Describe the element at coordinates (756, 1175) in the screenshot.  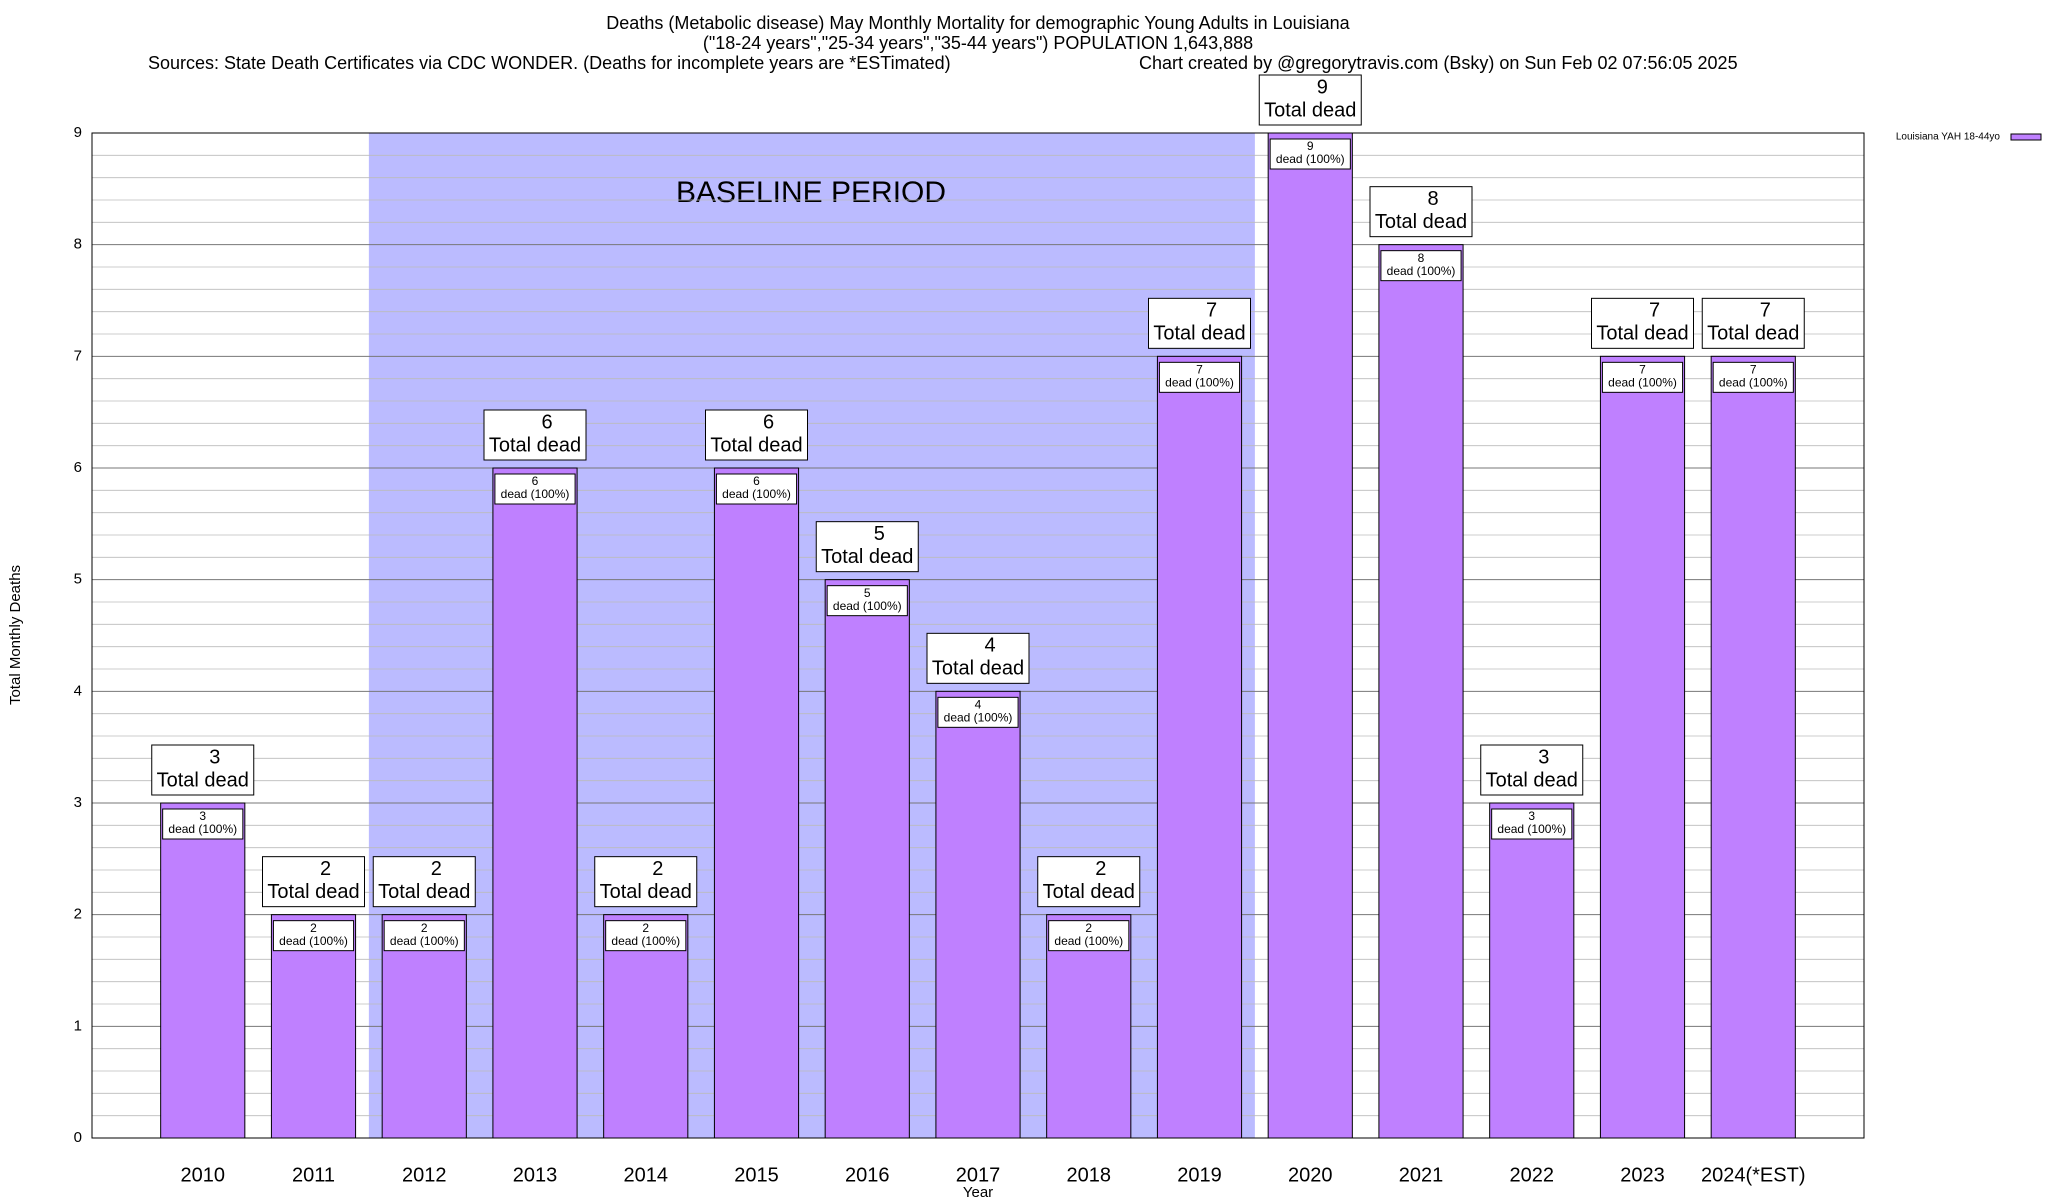
I see `x-tick-label: 2015` at that location.